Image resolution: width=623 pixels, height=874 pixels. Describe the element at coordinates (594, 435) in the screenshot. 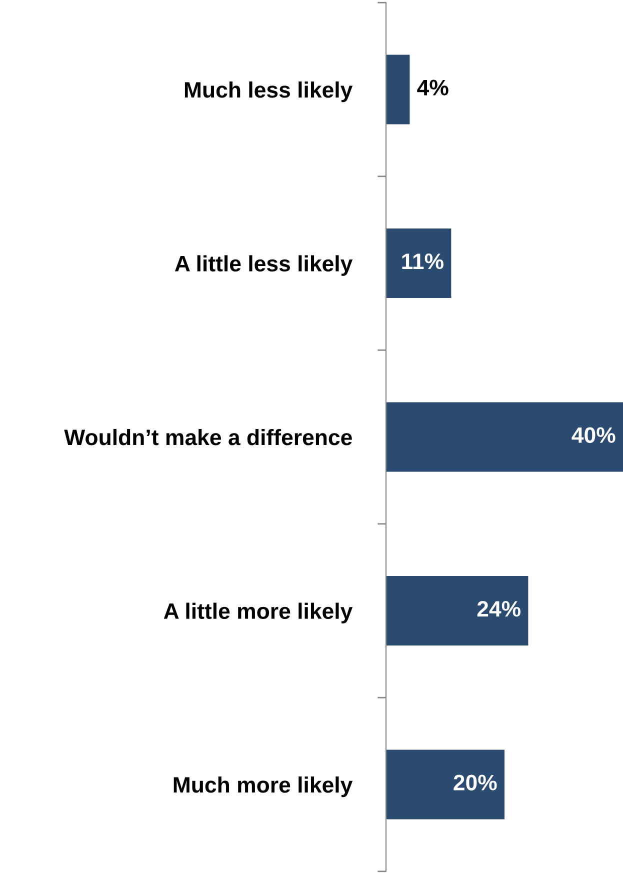

I see `data-label: 40%` at that location.